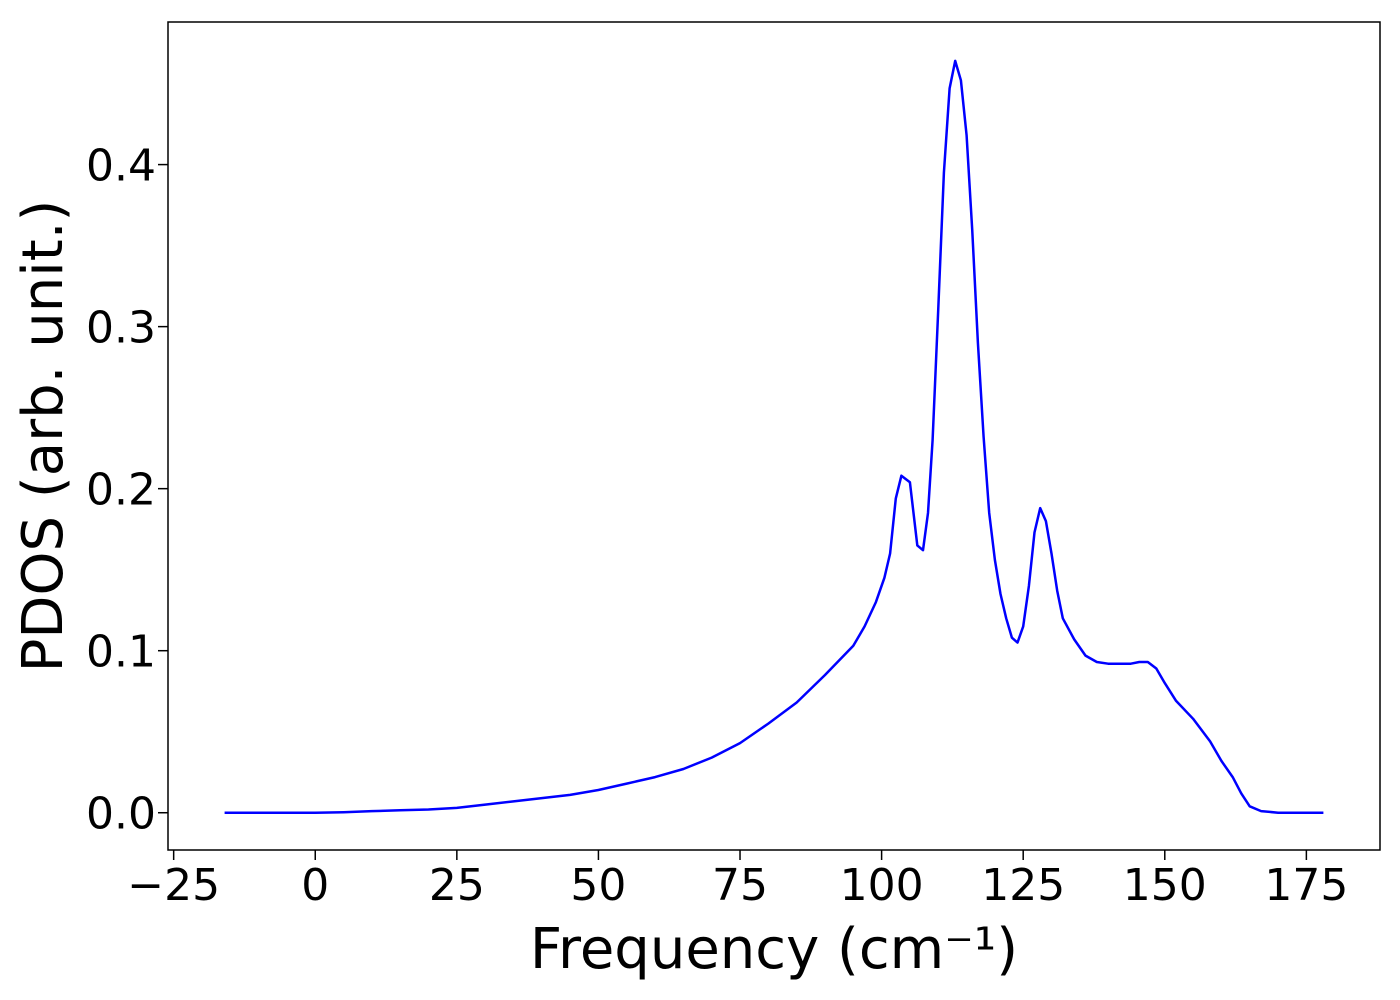 Image resolution: width=1400 pixels, height=1000 pixels. I want to click on x-tick-label: 75, so click(740, 885).